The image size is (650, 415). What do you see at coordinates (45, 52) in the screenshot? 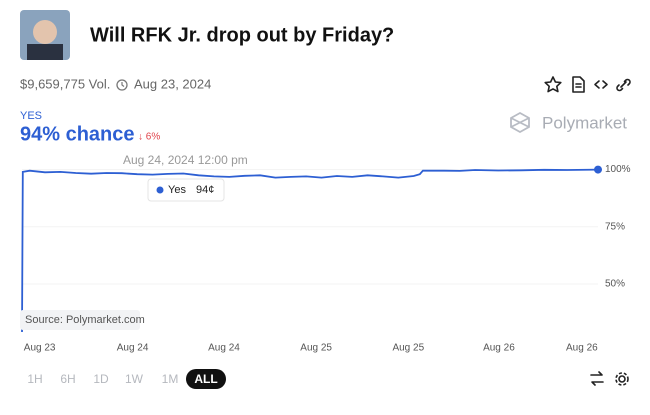
I see `market-image-suit` at bounding box center [45, 52].